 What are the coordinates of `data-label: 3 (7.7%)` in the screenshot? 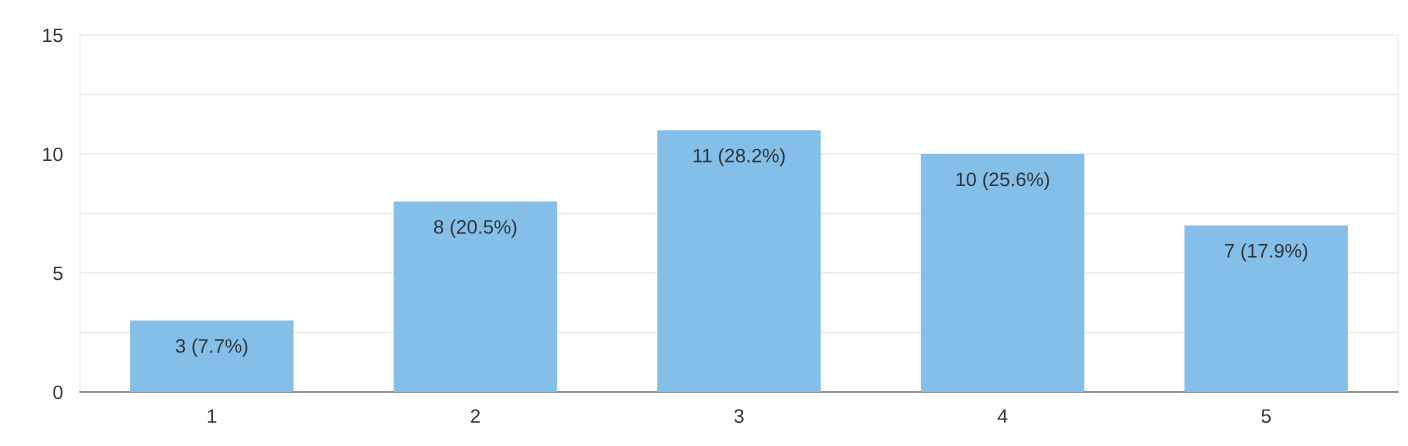 It's located at (211, 347).